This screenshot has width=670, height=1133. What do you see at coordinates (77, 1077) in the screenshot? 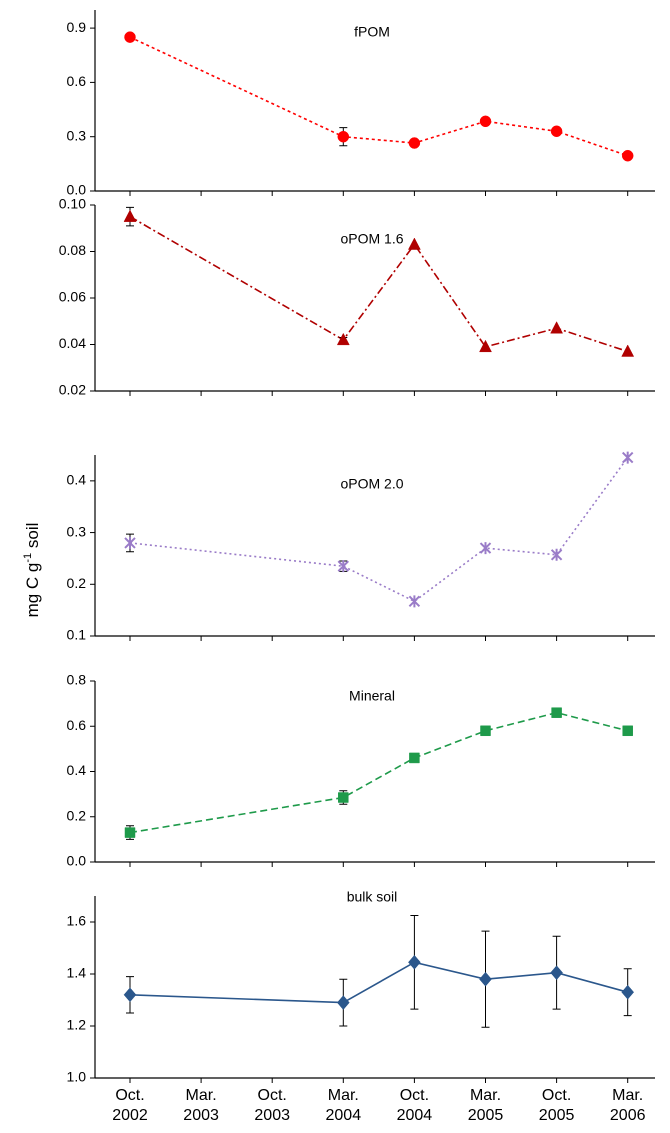
I see `y-tick-label: 1.0` at bounding box center [77, 1077].